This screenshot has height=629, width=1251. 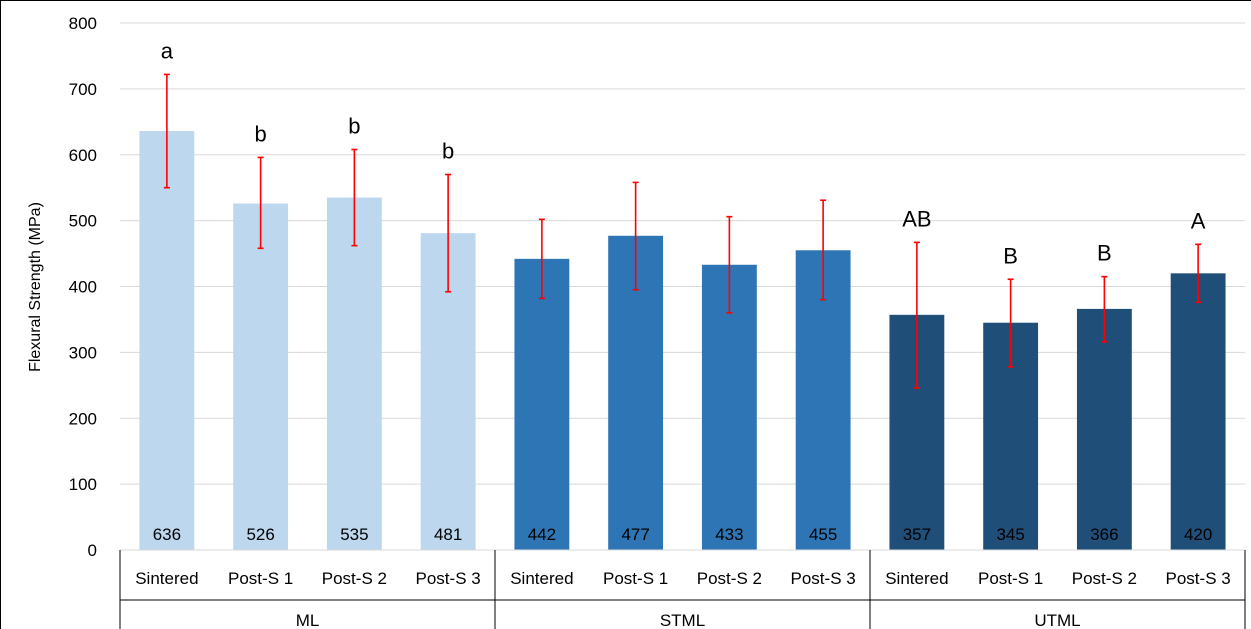 What do you see at coordinates (167, 50) in the screenshot?
I see `significance-letter: a` at bounding box center [167, 50].